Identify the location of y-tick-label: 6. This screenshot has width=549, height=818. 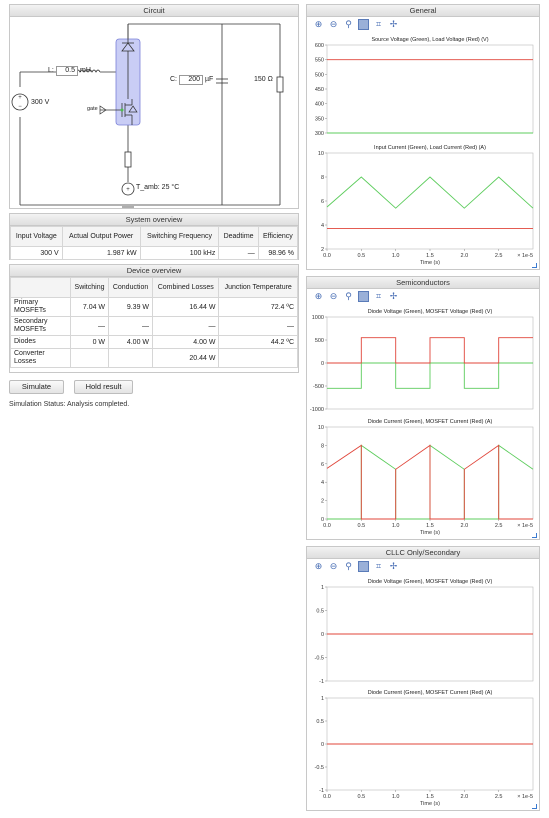
(322, 202).